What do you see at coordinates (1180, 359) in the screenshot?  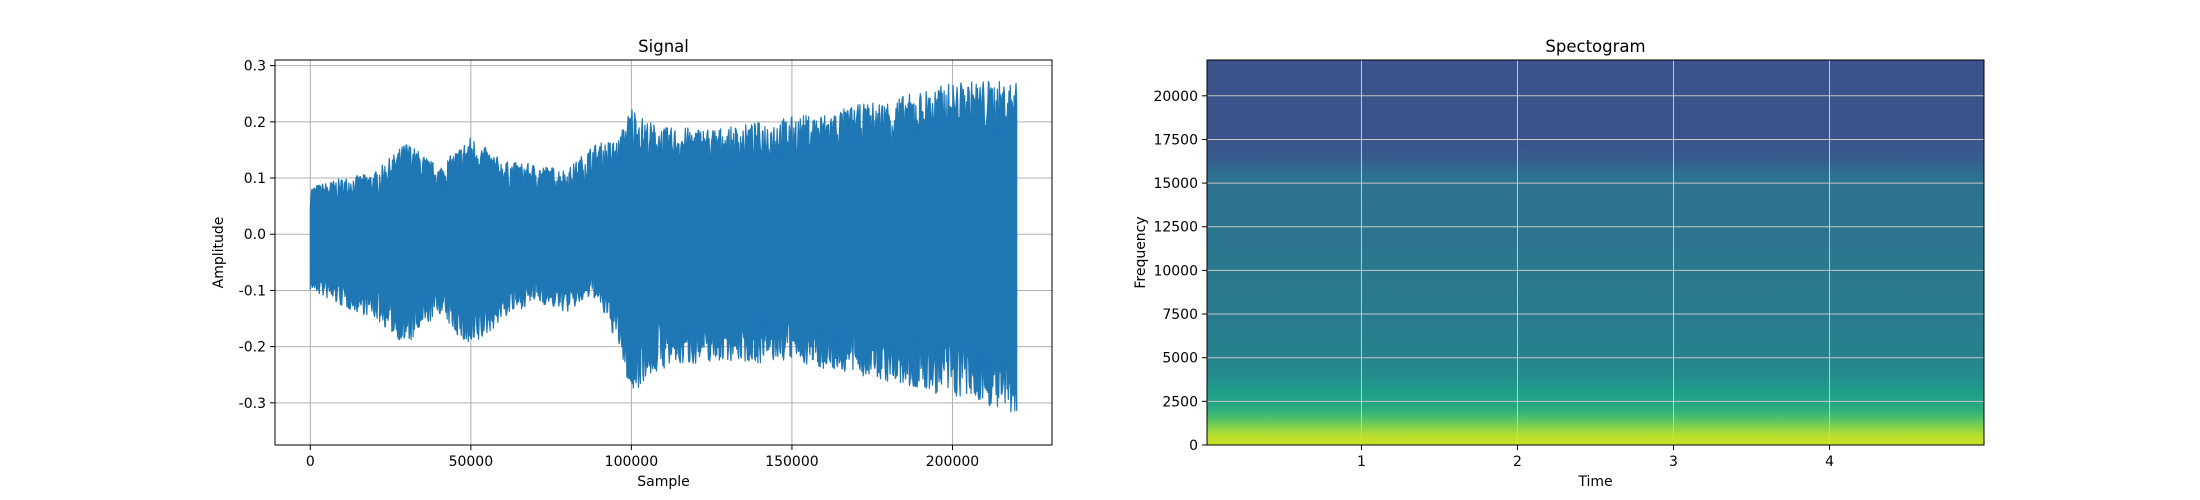 I see `y-tick-label: 5000` at bounding box center [1180, 359].